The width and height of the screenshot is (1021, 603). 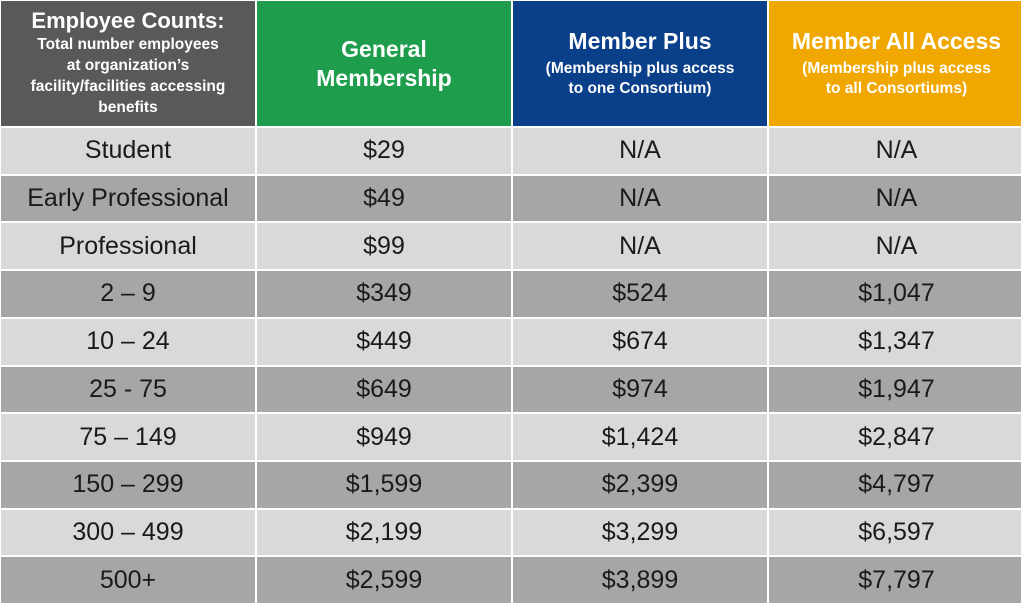 What do you see at coordinates (128, 532) in the screenshot?
I see `row-category-cell: 300 – 499` at bounding box center [128, 532].